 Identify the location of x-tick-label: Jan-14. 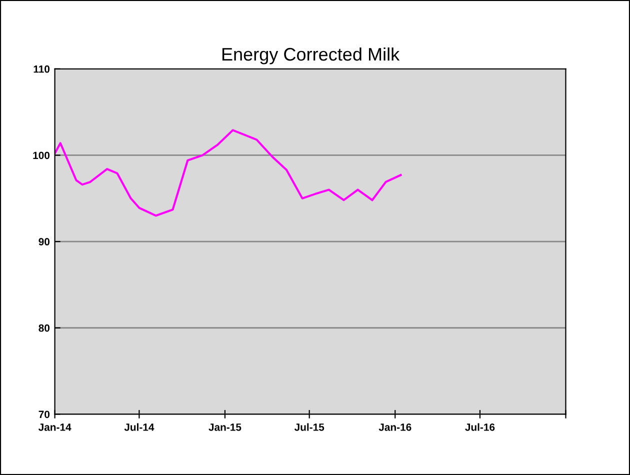
(55, 427).